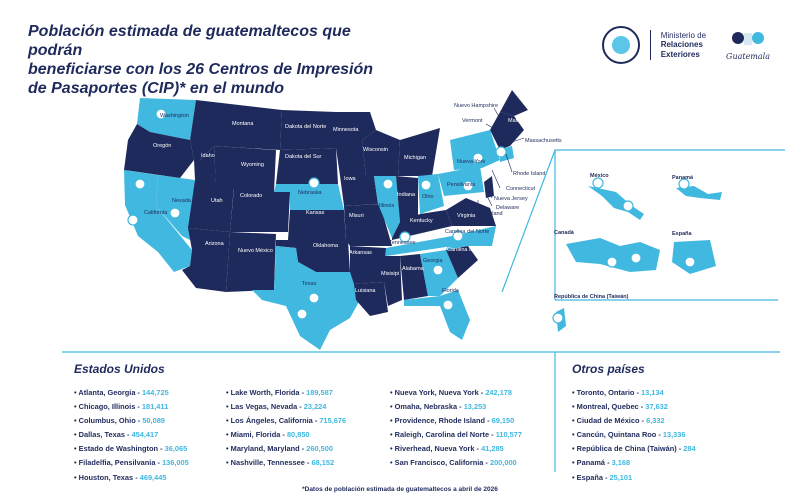 The image size is (800, 500). I want to click on state-new-jersey, so click(489, 187).